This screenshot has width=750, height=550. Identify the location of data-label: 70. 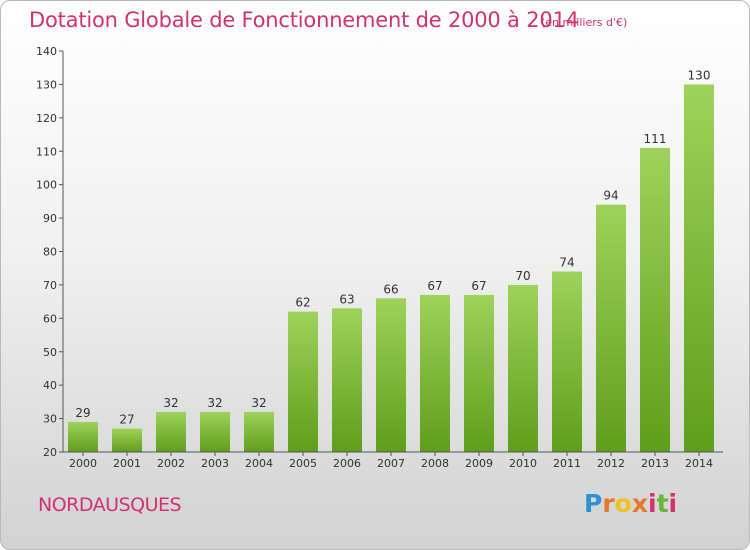
(522, 276).